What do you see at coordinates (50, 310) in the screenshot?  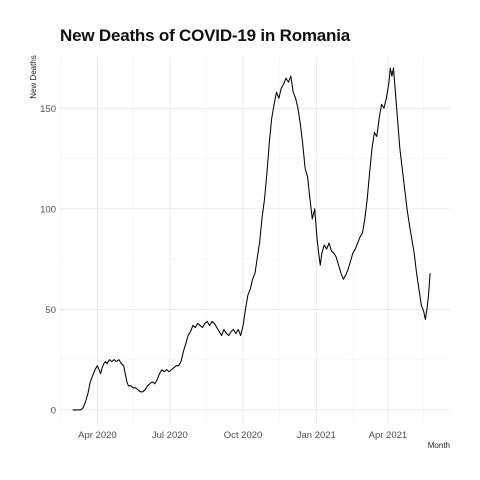 I see `y-tick-label: 50` at bounding box center [50, 310].